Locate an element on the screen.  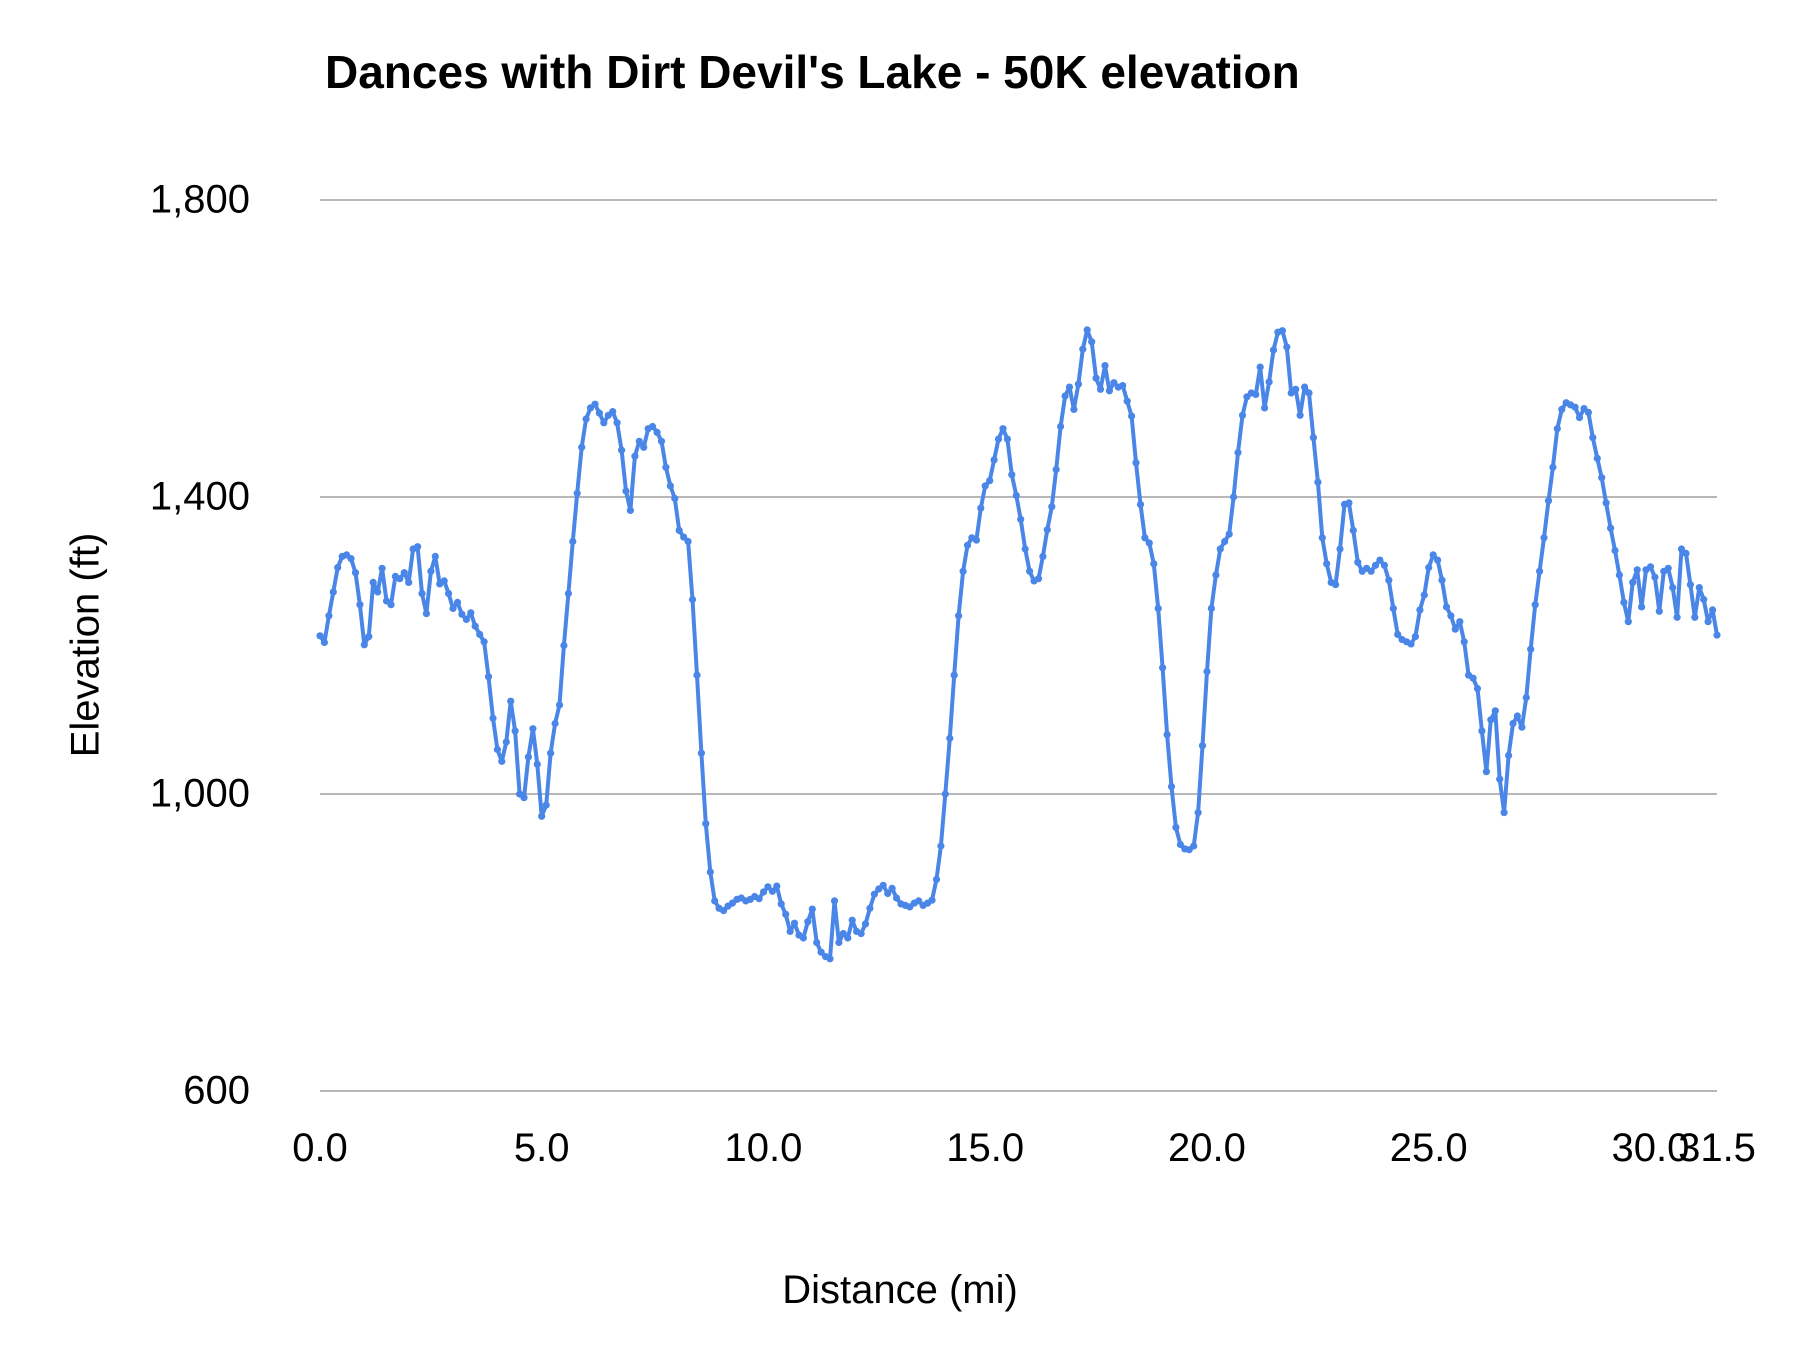
x-tick-label: 25.0 is located at coordinates (1428, 1148).